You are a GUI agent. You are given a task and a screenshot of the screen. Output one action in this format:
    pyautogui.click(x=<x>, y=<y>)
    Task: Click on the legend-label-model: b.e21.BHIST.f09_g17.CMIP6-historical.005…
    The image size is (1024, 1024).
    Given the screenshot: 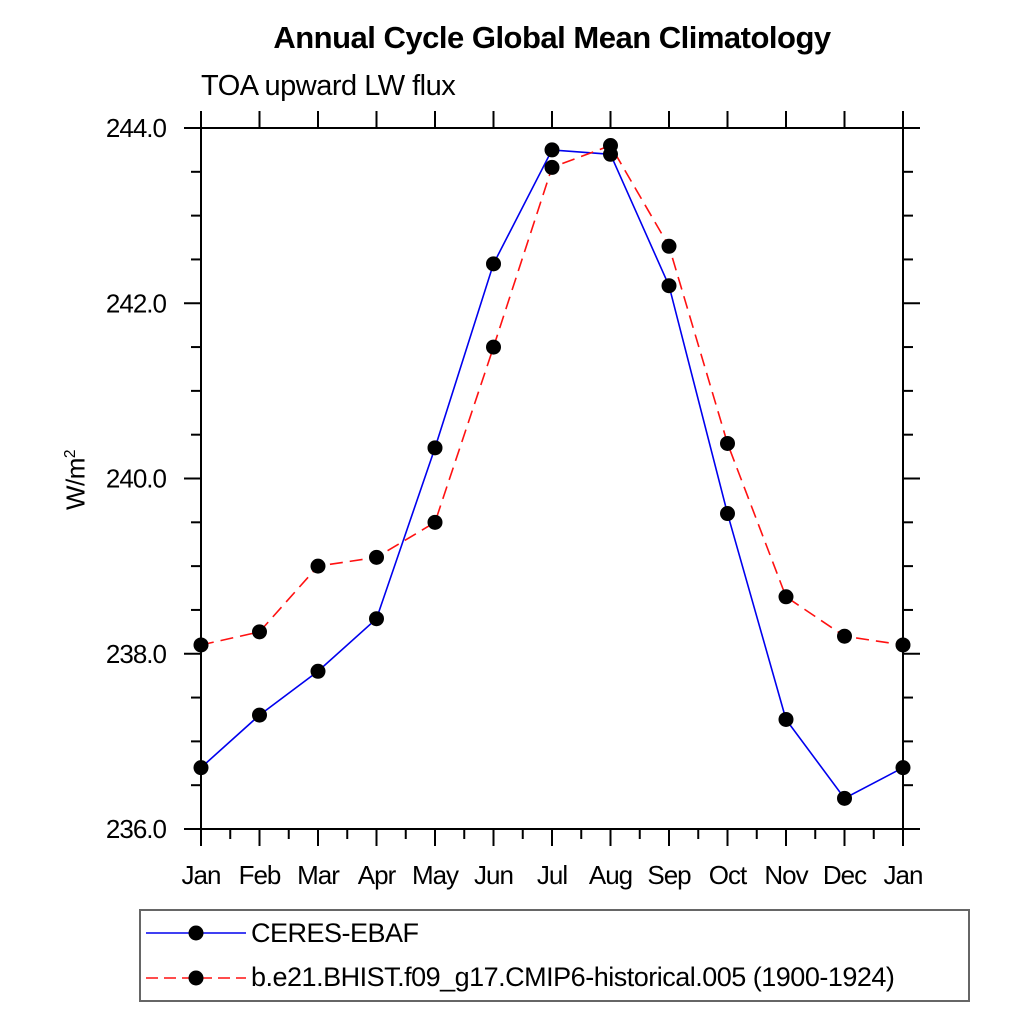 What is the action you would take?
    pyautogui.click(x=573, y=977)
    